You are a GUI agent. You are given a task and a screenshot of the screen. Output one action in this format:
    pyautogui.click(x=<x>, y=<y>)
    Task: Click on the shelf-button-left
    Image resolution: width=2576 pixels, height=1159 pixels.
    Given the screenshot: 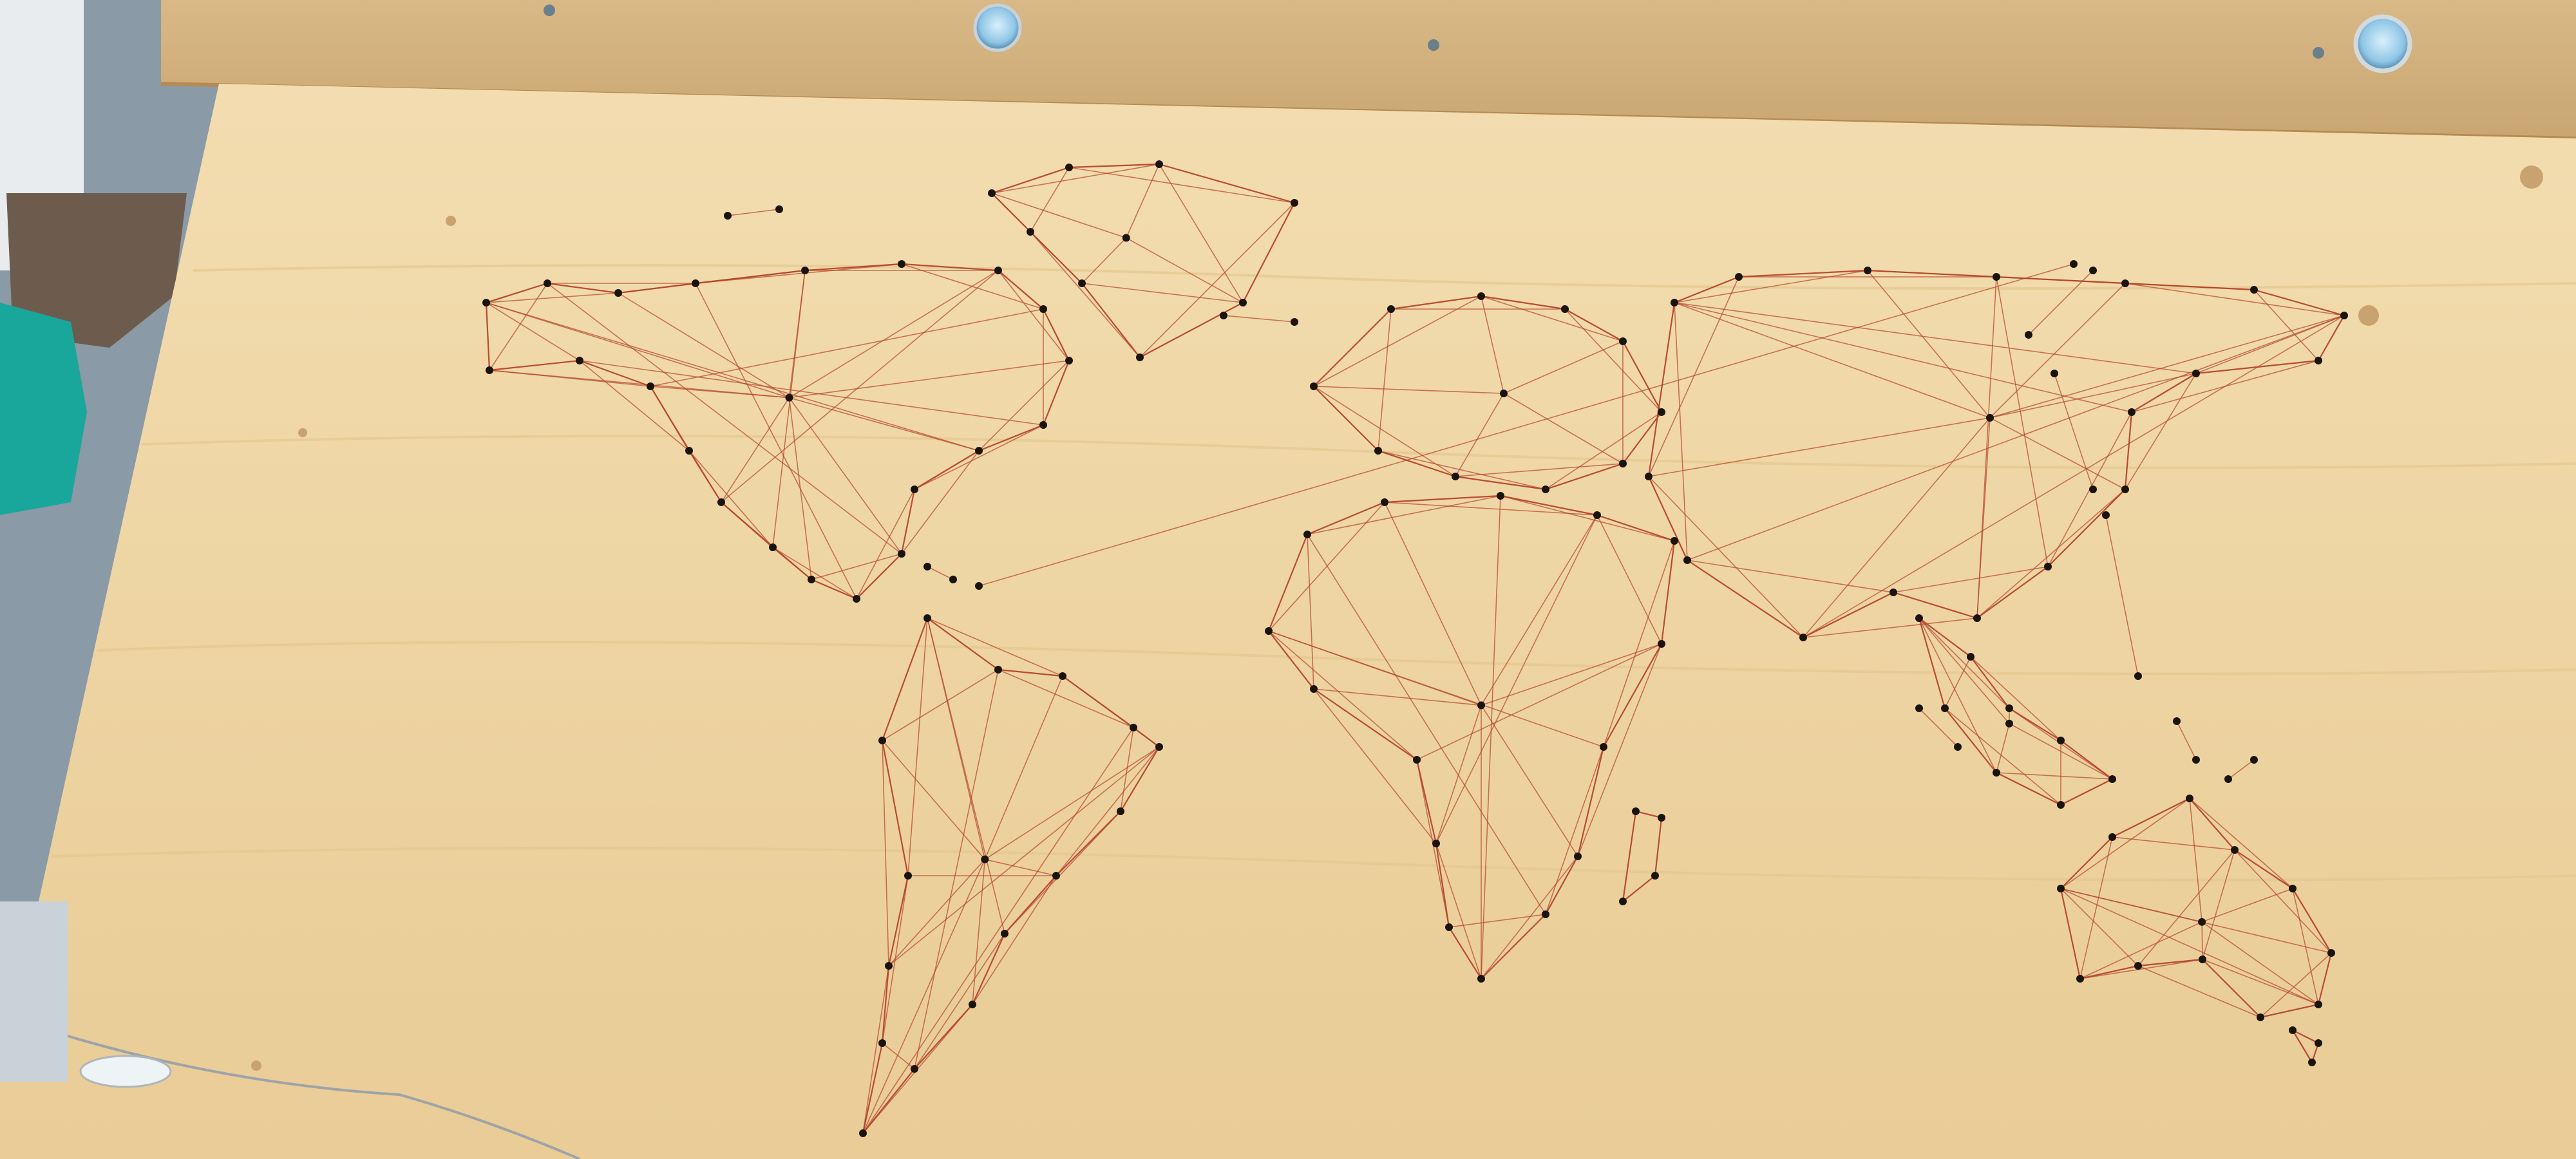 What is the action you would take?
    pyautogui.click(x=998, y=27)
    